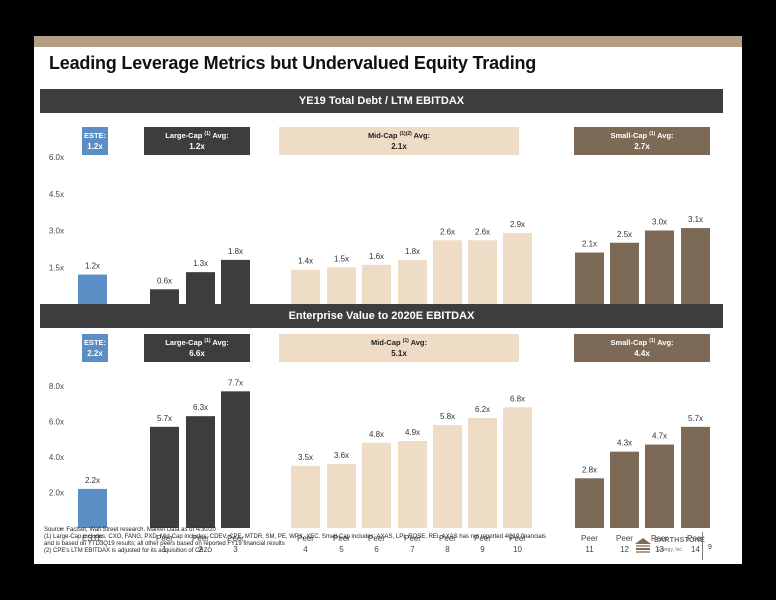 The width and height of the screenshot is (776, 600). What do you see at coordinates (235, 549) in the screenshot?
I see `chart2-category-label: 3` at bounding box center [235, 549].